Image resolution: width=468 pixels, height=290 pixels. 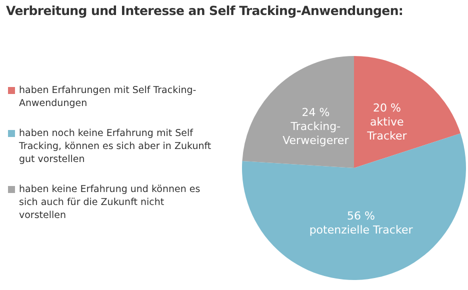 I want to click on data-label: 24 % Tracking- Verweigerer, so click(x=316, y=127).